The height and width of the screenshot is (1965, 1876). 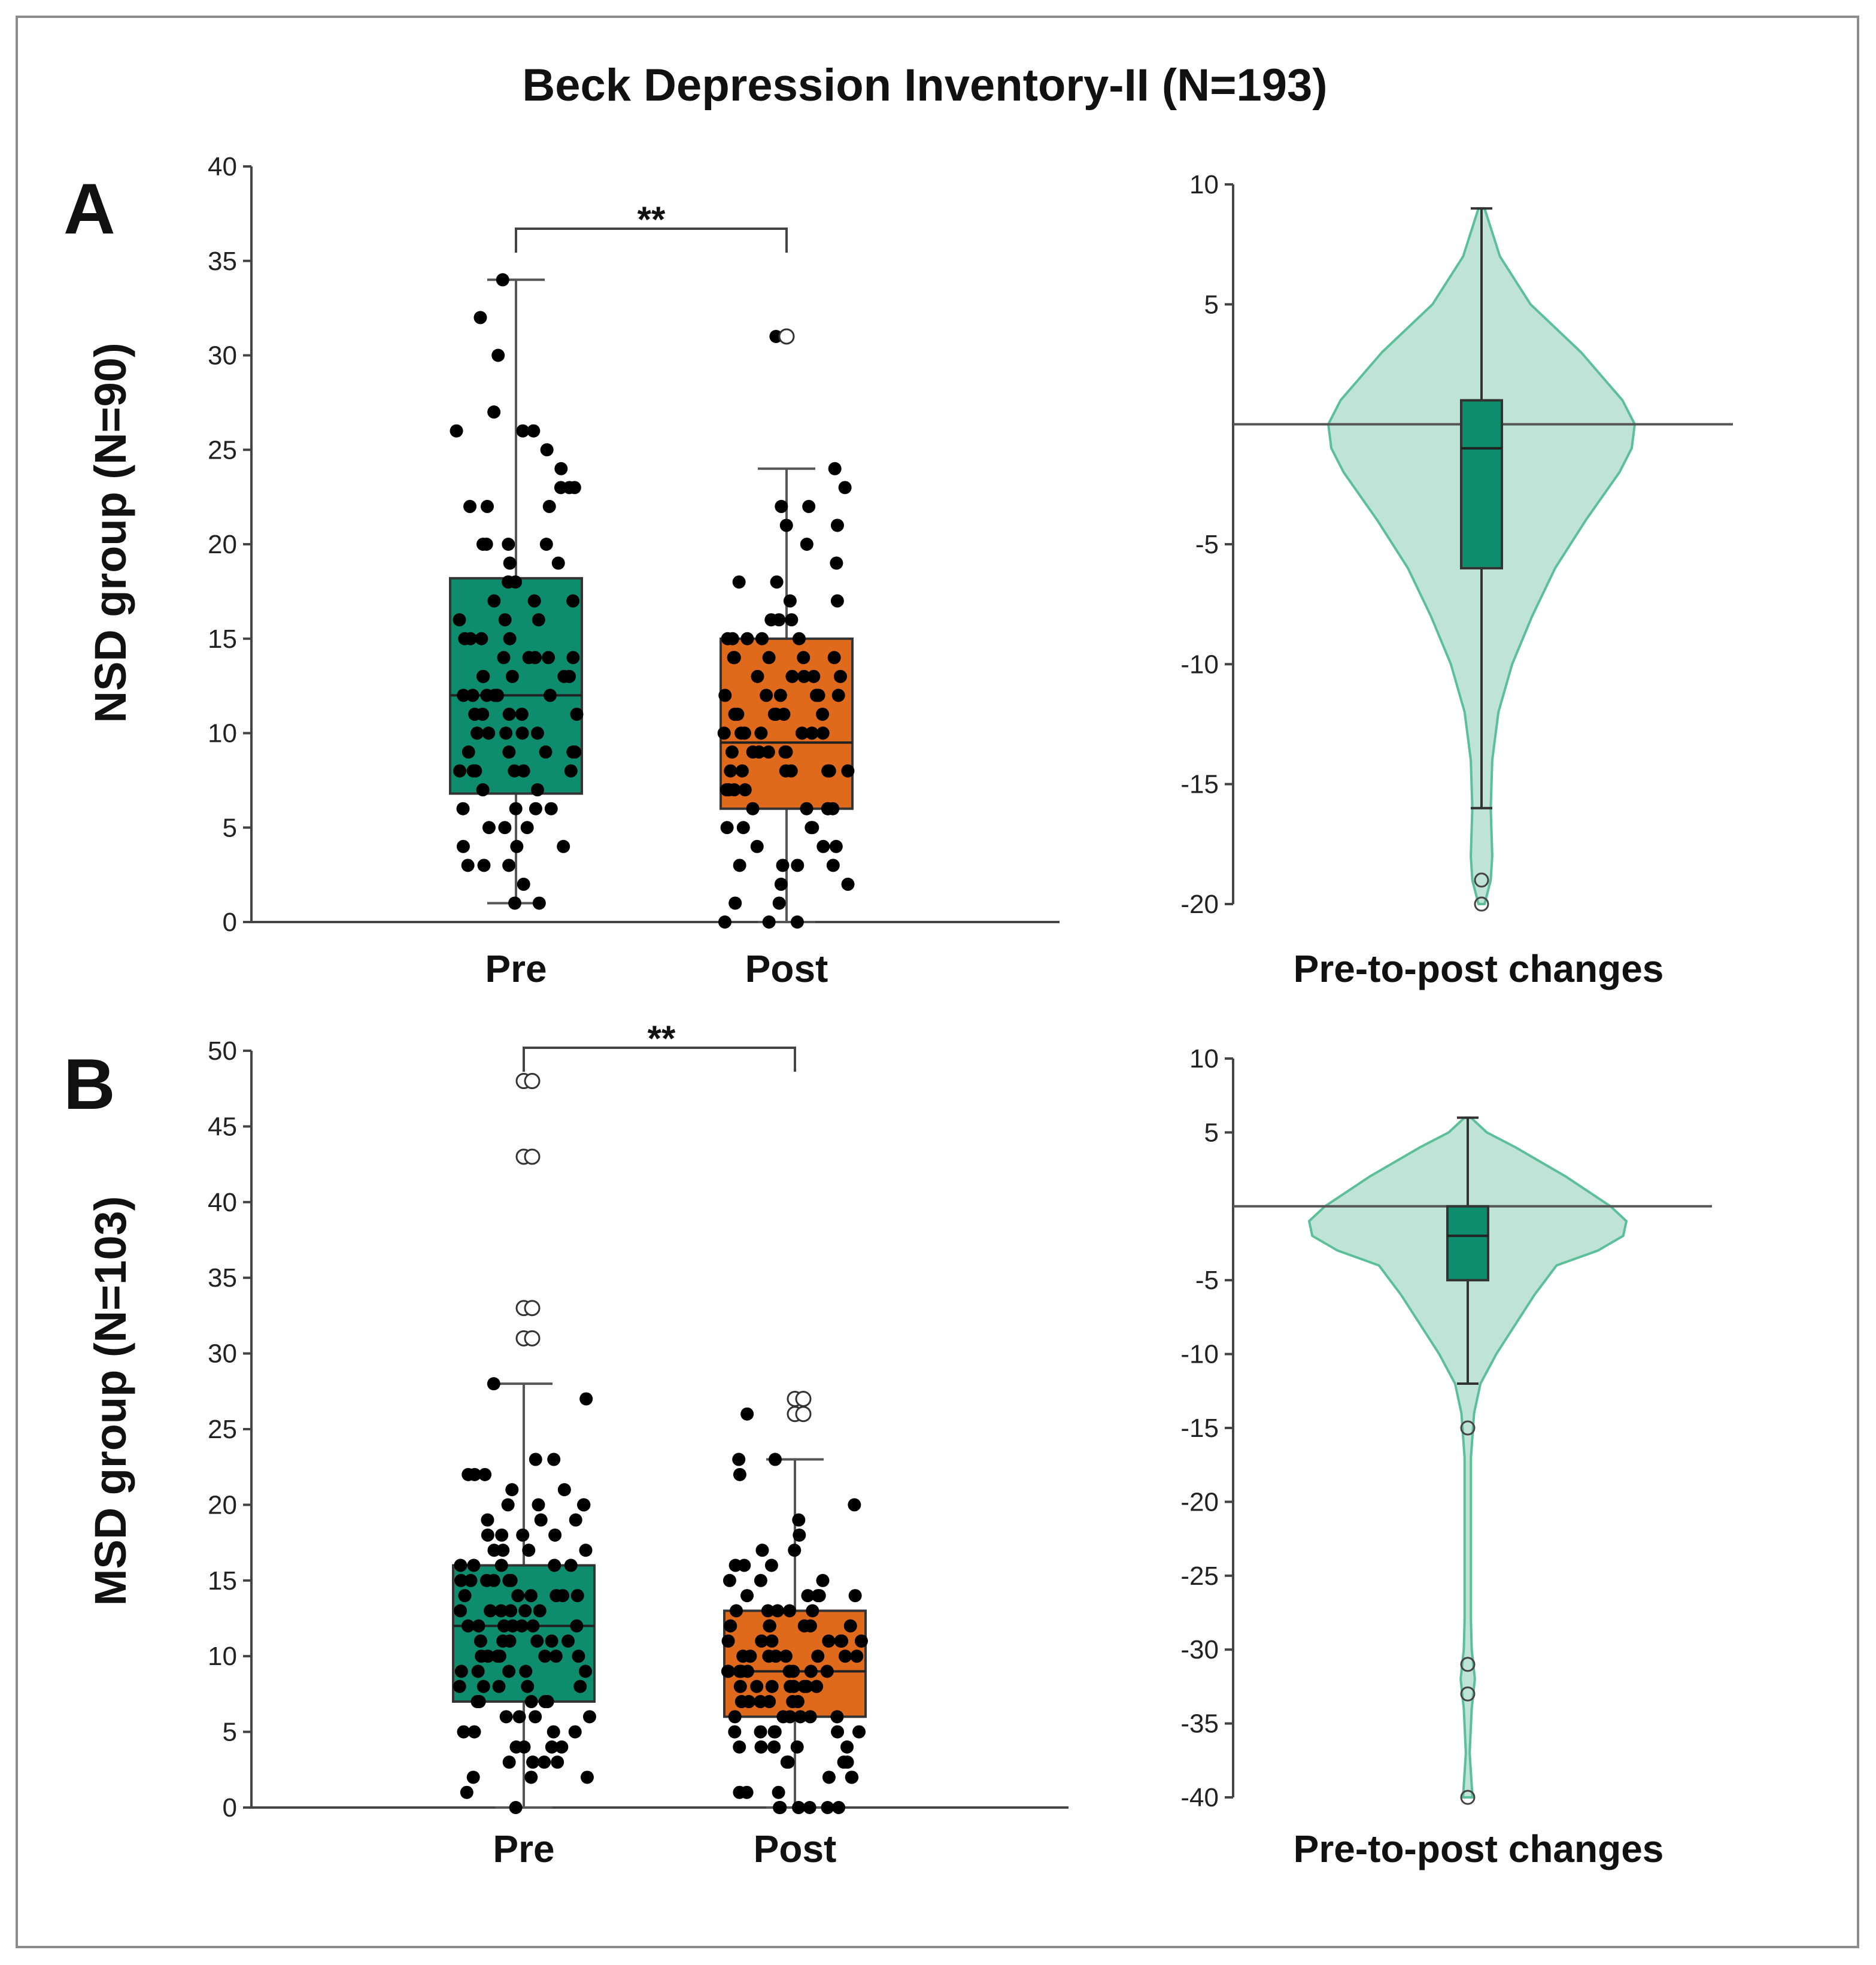 What do you see at coordinates (230, 827) in the screenshot?
I see `y-tick-label: 5` at bounding box center [230, 827].